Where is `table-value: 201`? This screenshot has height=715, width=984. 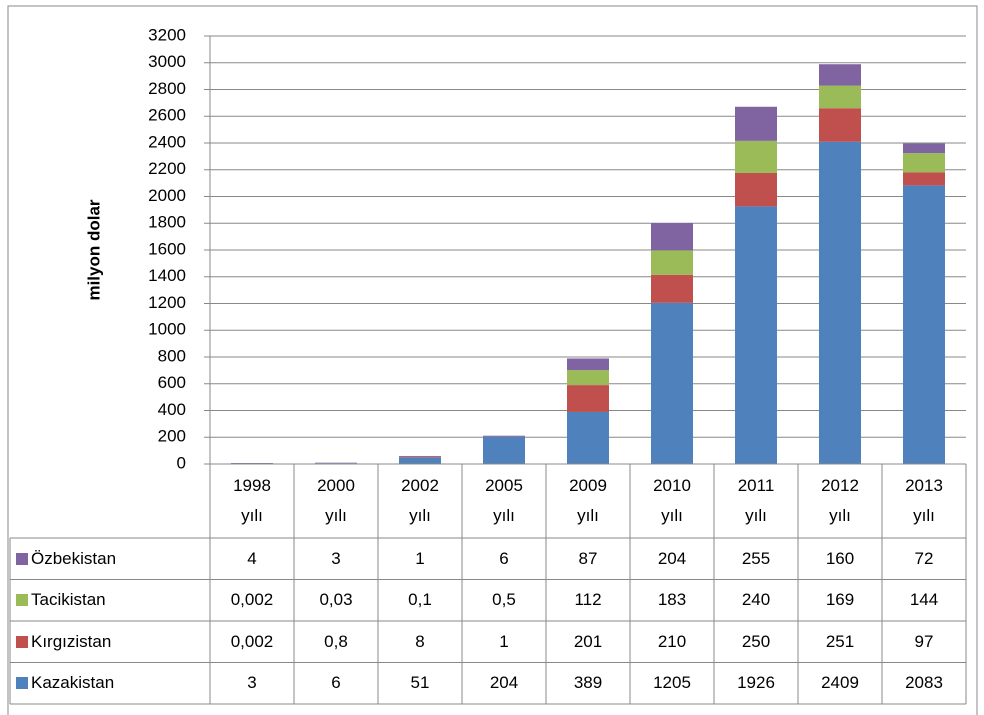
table-value: 201 is located at coordinates (588, 641).